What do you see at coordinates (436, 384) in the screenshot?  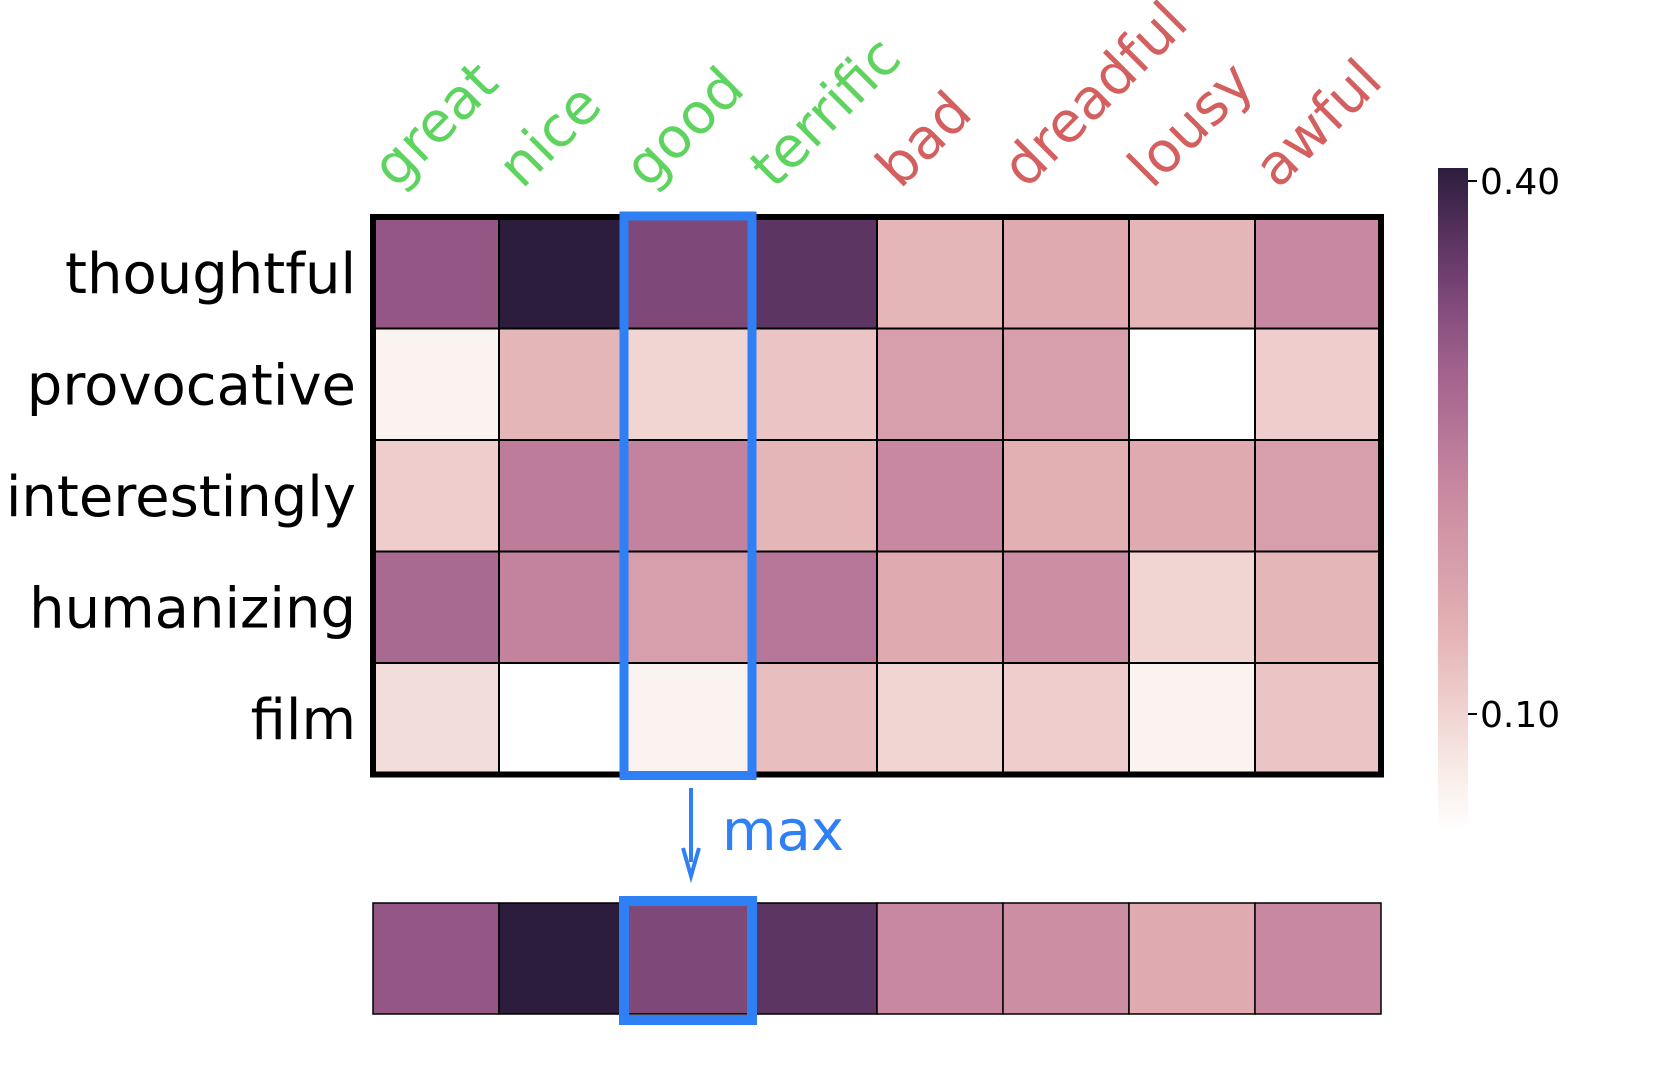 I see `cell-provocative-great` at bounding box center [436, 384].